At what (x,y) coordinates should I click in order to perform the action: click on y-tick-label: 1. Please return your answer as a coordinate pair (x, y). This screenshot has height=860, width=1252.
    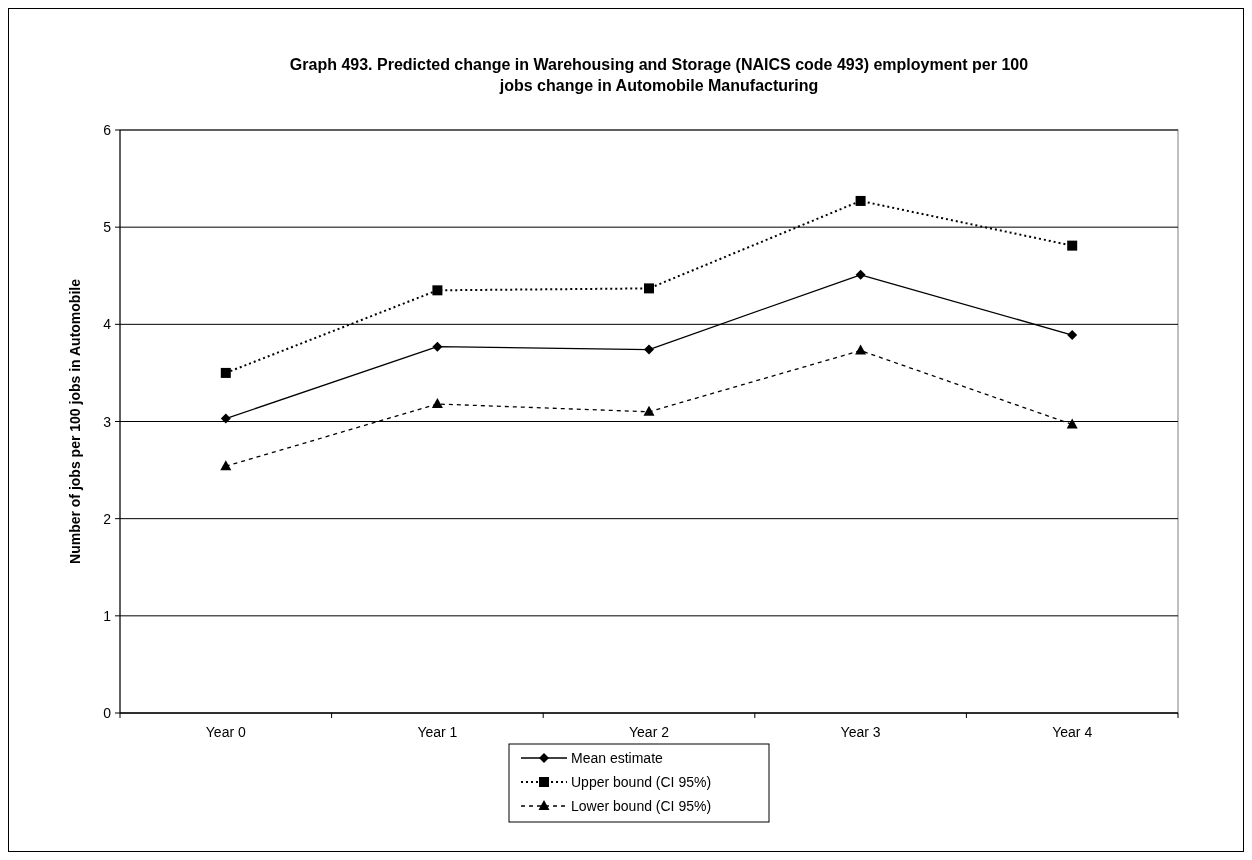
    Looking at the image, I should click on (107, 615).